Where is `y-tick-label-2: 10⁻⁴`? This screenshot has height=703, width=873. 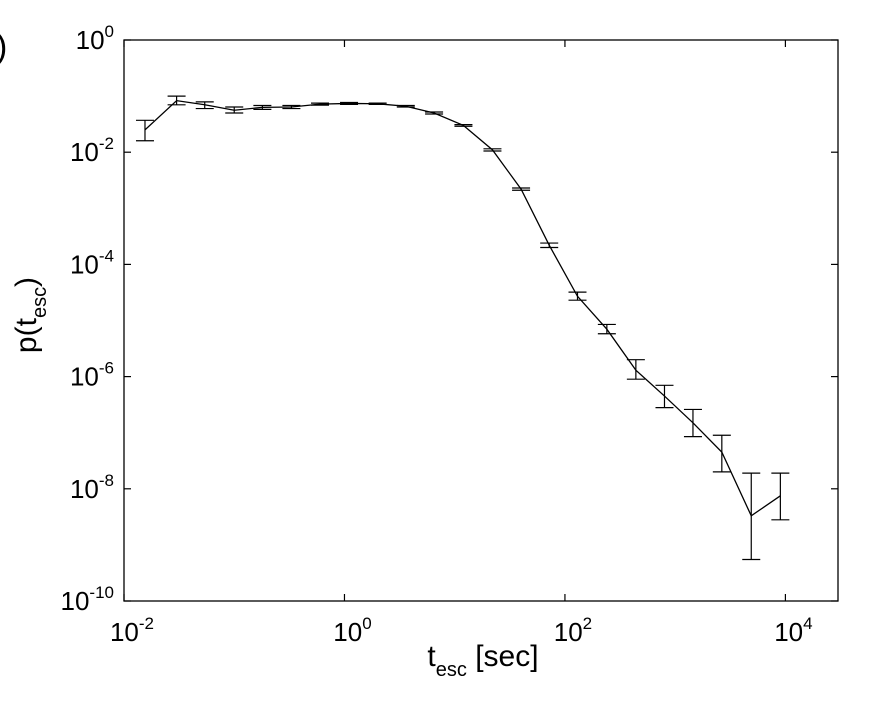
y-tick-label-2: 10⁻⁴ is located at coordinates (92, 262).